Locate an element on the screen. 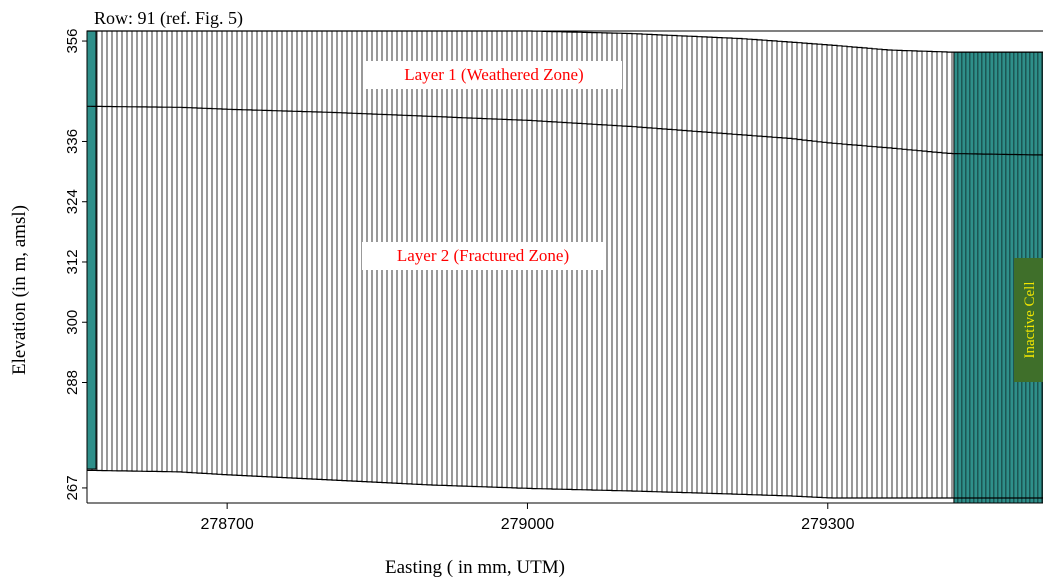 The height and width of the screenshot is (584, 1043). layer2-label-bg is located at coordinates (483, 256).